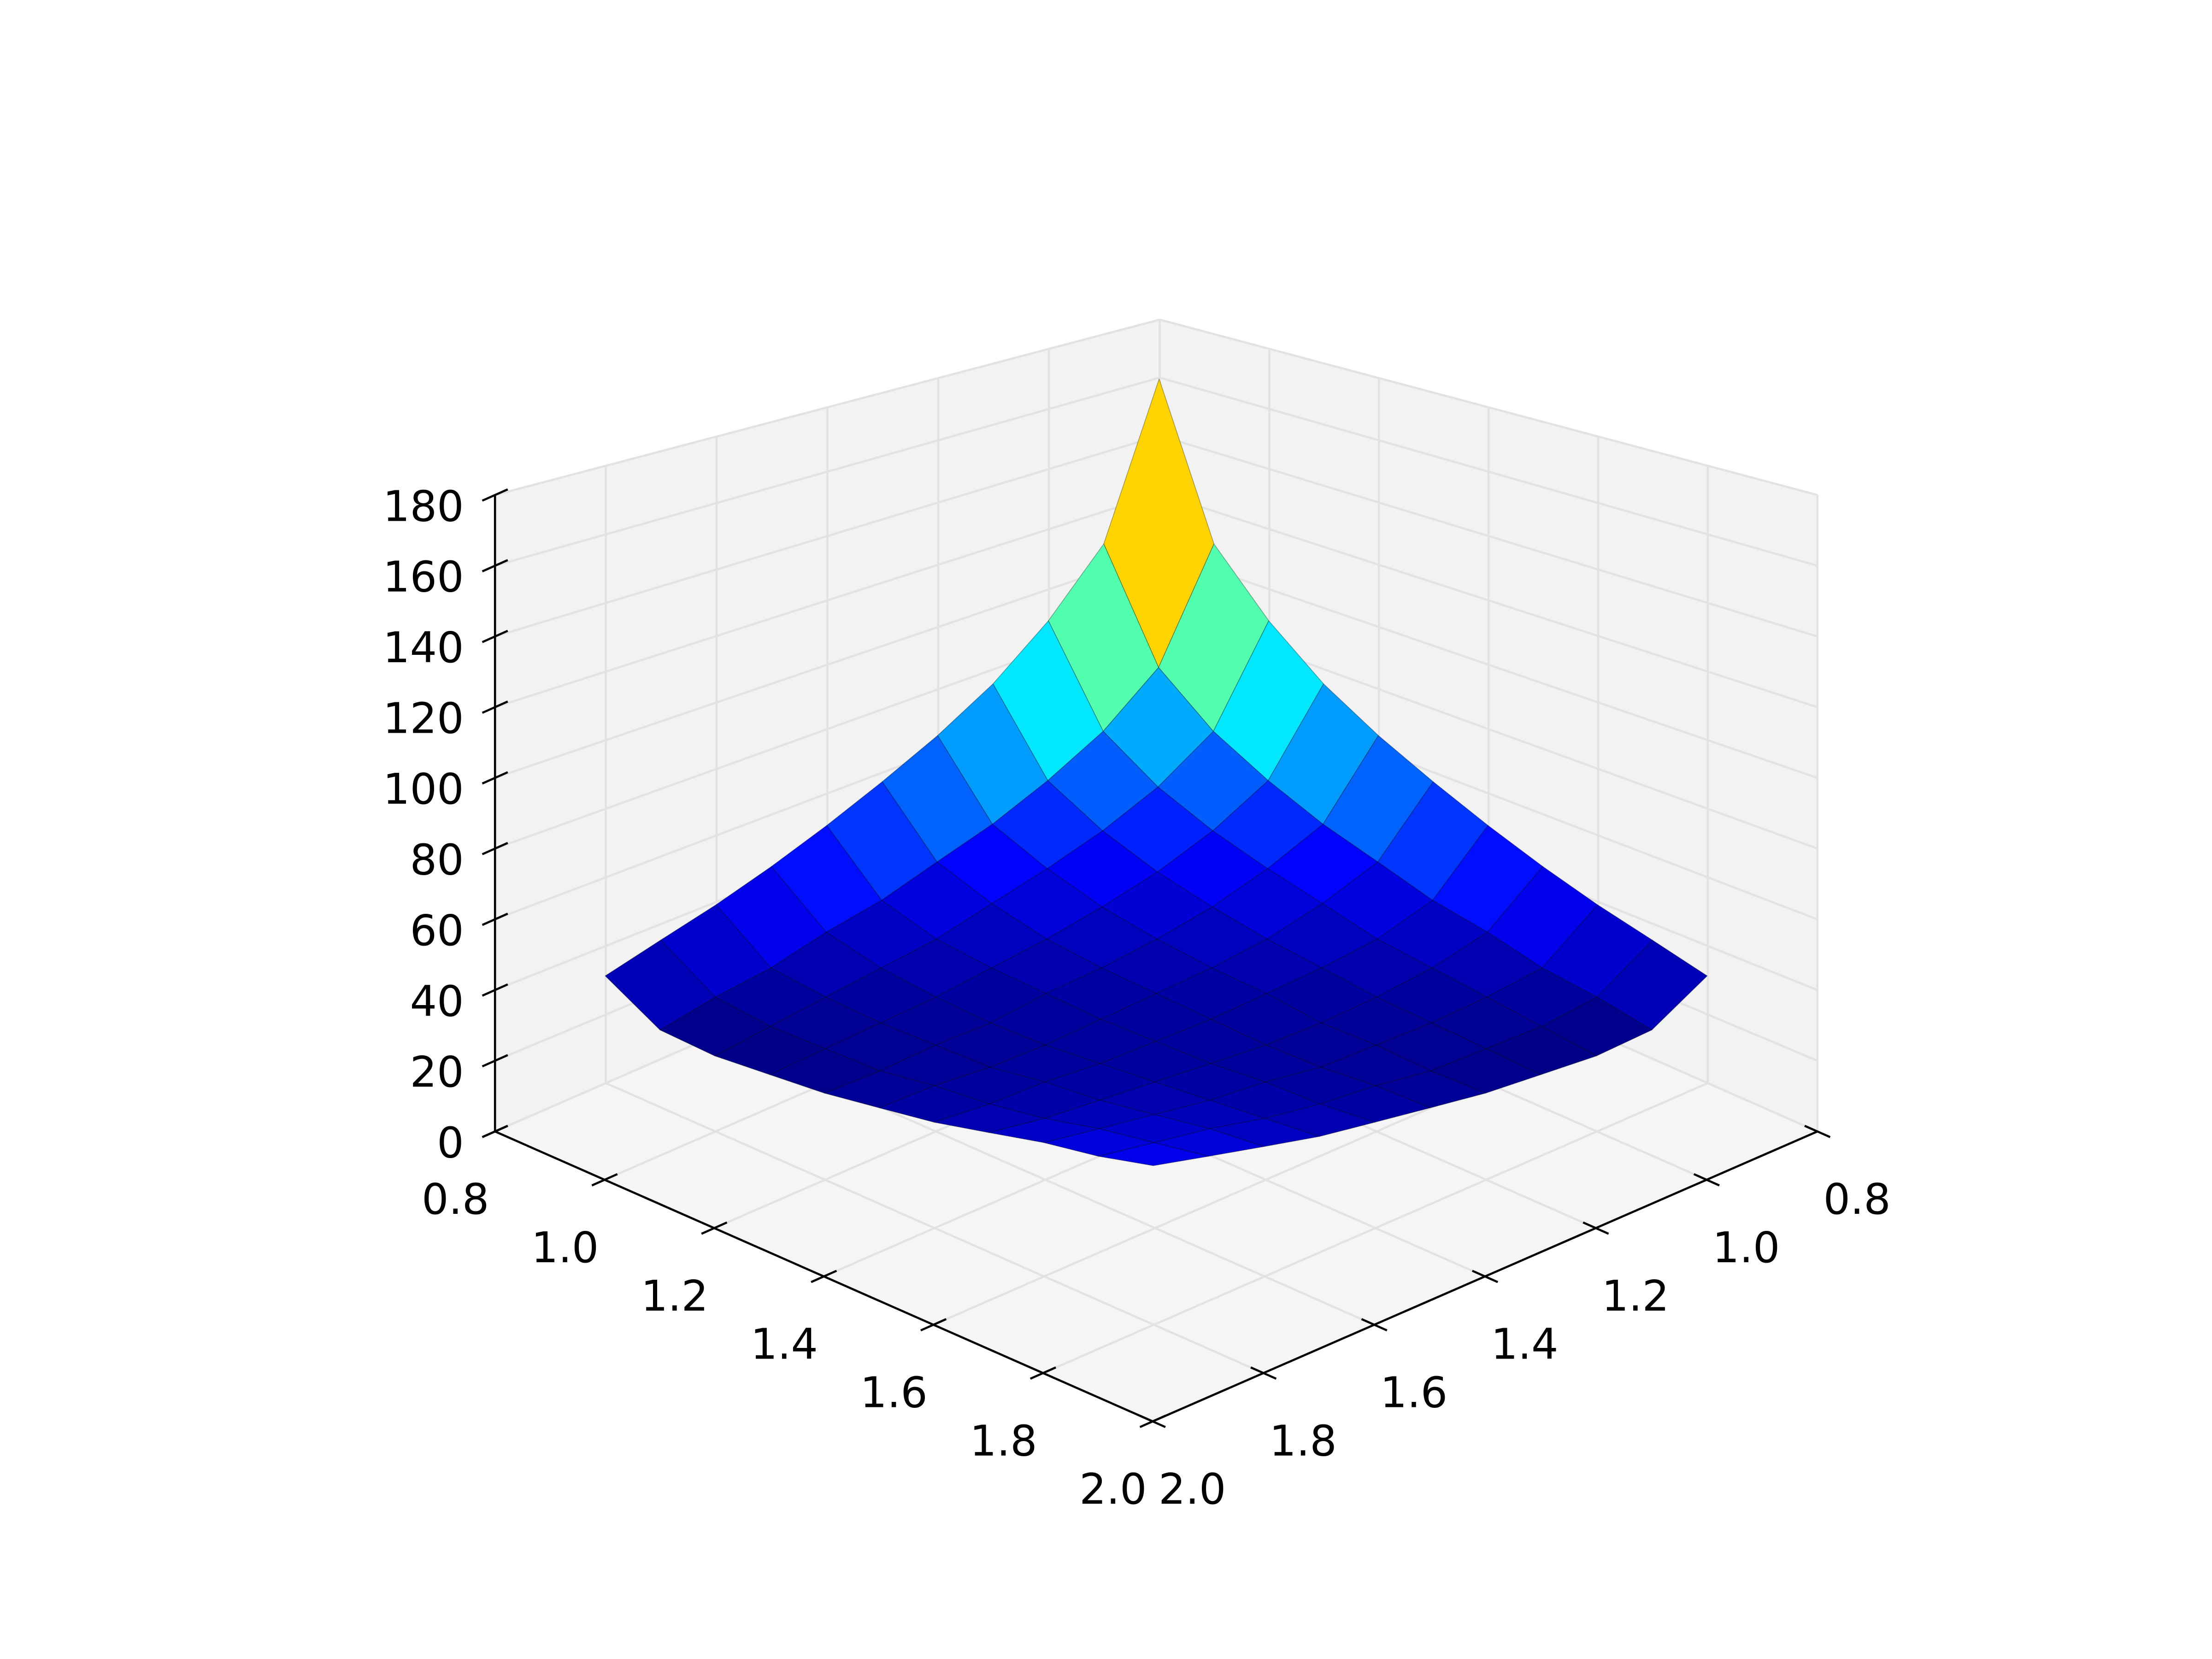 The height and width of the screenshot is (1659, 2212). What do you see at coordinates (437, 930) in the screenshot?
I see `z-tick-label: 60` at bounding box center [437, 930].